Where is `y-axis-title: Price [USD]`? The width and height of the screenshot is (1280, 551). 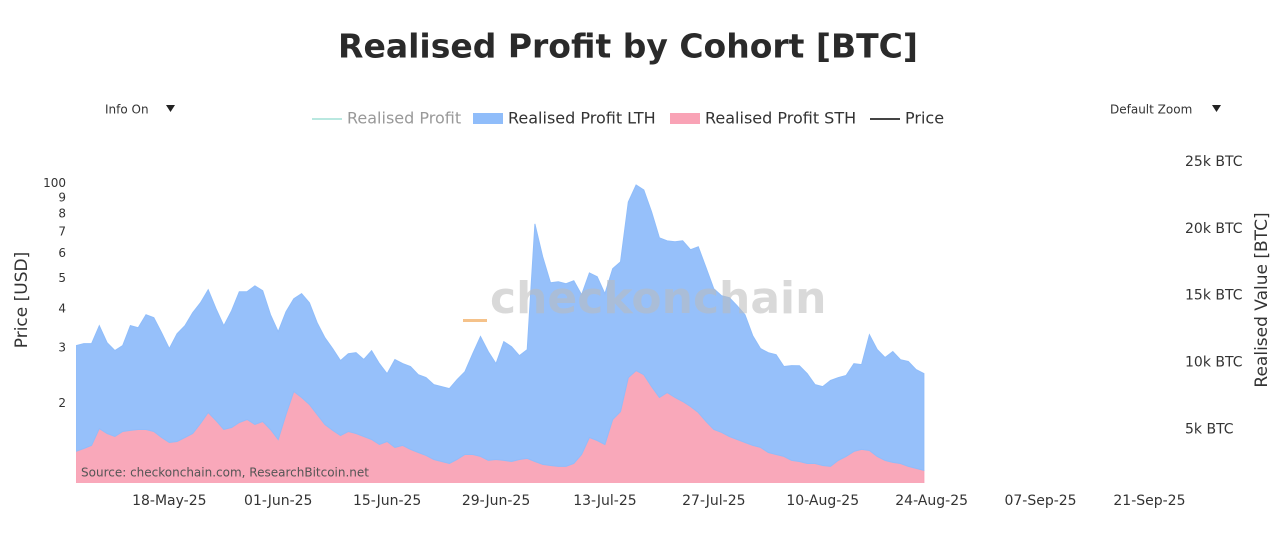
y-axis-title: Price [USD] is located at coordinates (22, 300).